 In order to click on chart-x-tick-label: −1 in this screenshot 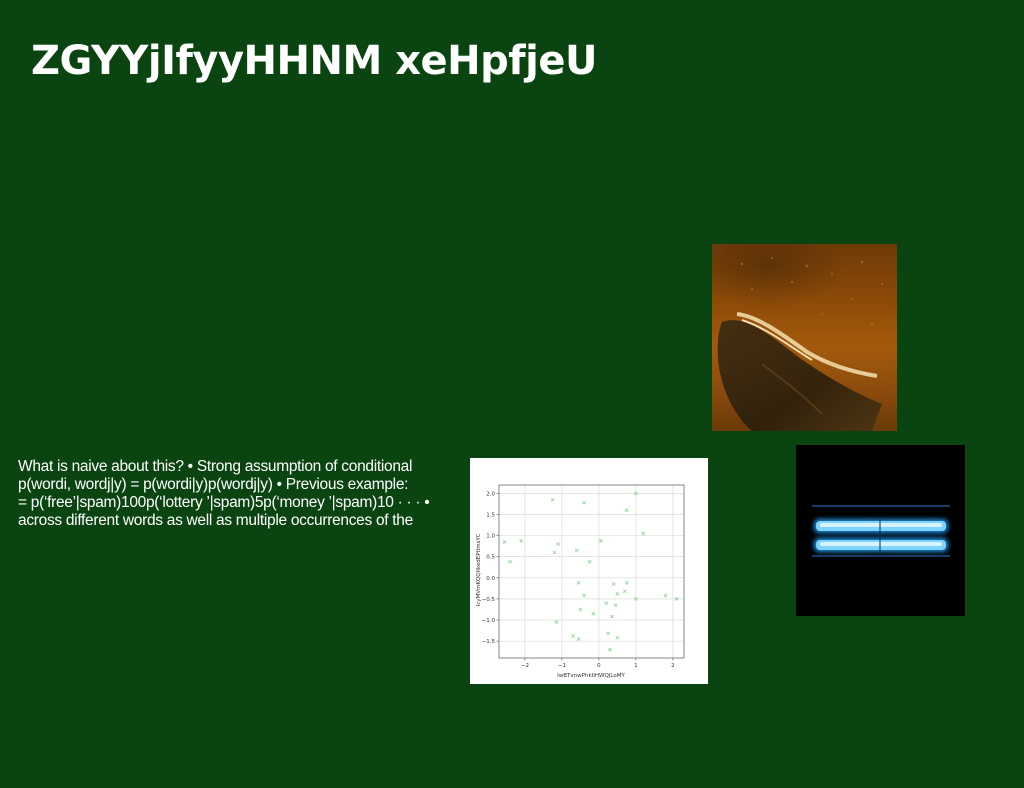, I will do `click(562, 666)`.